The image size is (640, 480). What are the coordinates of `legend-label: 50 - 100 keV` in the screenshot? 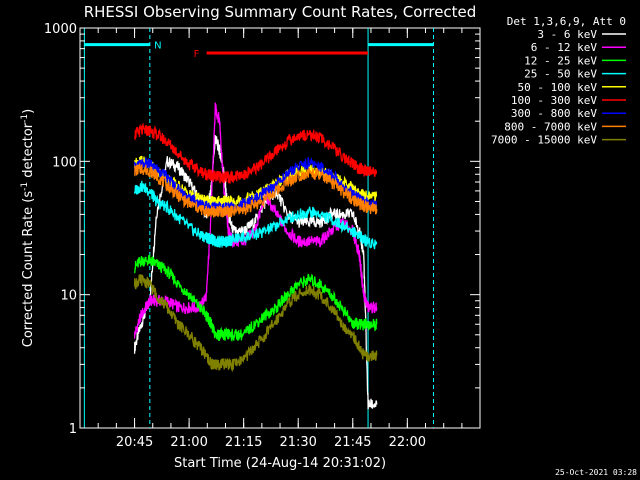 It's located at (558, 87).